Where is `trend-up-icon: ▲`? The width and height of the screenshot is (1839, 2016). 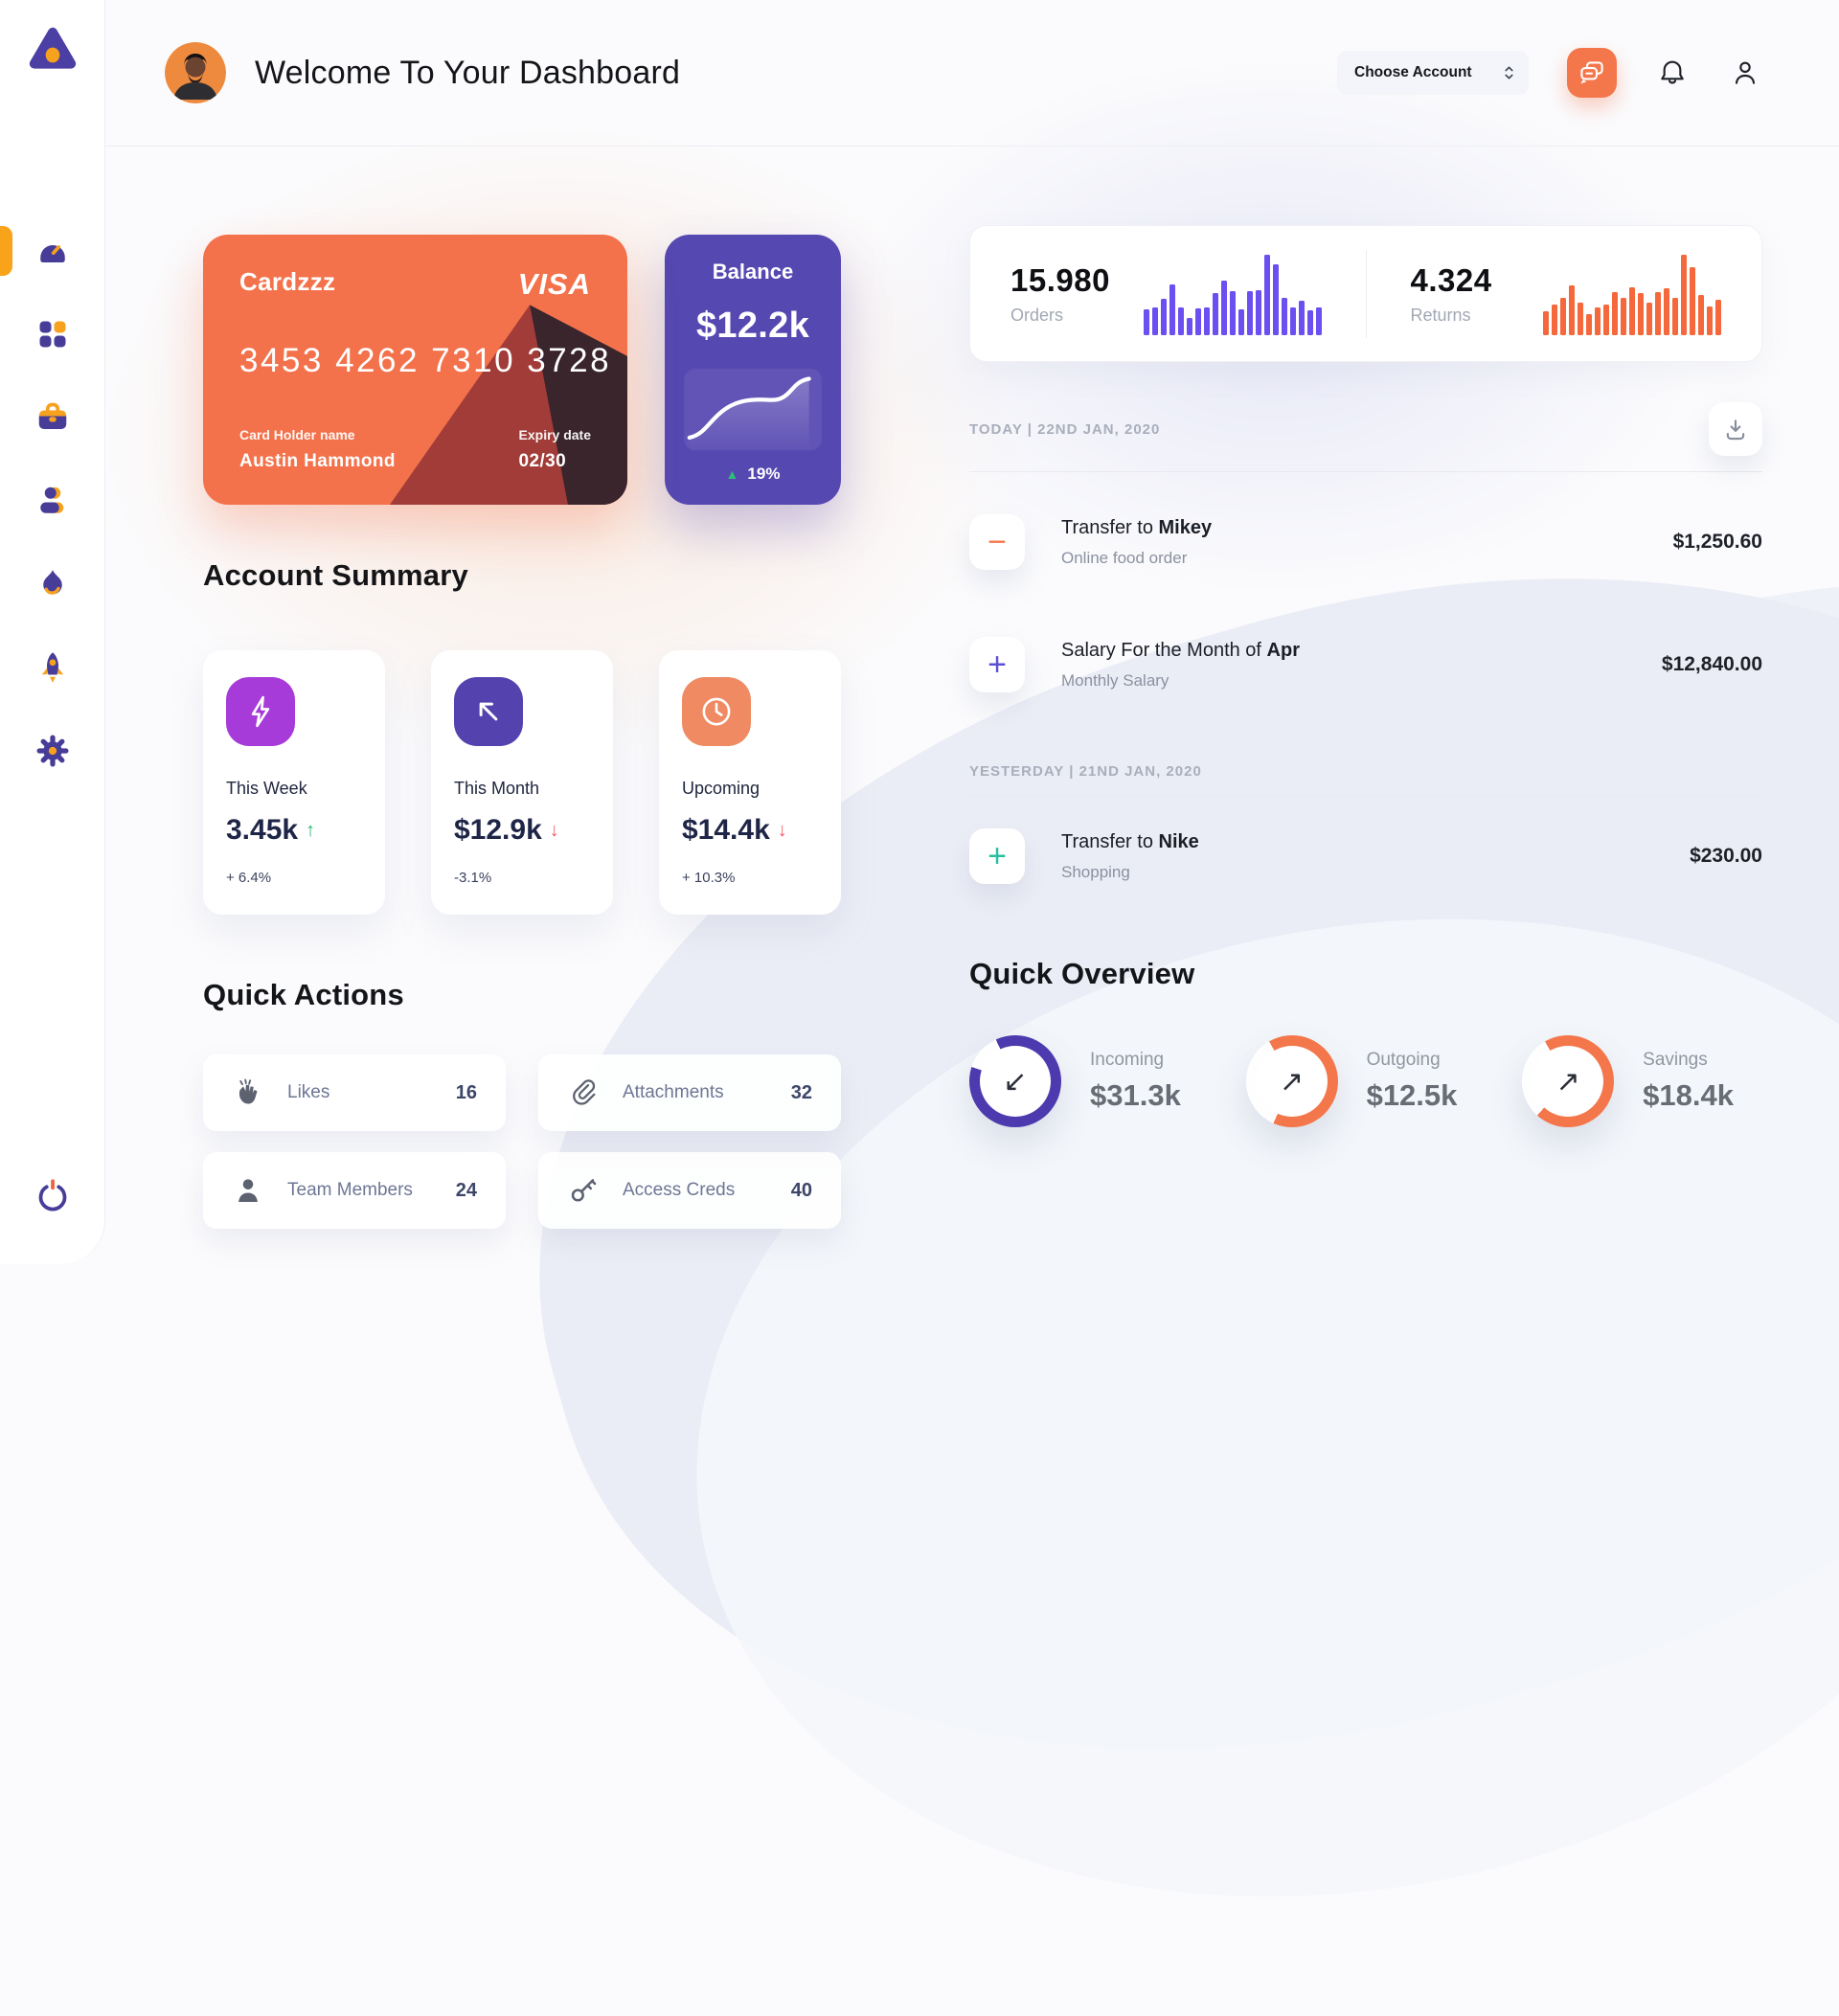
trend-up-icon: ▲ is located at coordinates (732, 474).